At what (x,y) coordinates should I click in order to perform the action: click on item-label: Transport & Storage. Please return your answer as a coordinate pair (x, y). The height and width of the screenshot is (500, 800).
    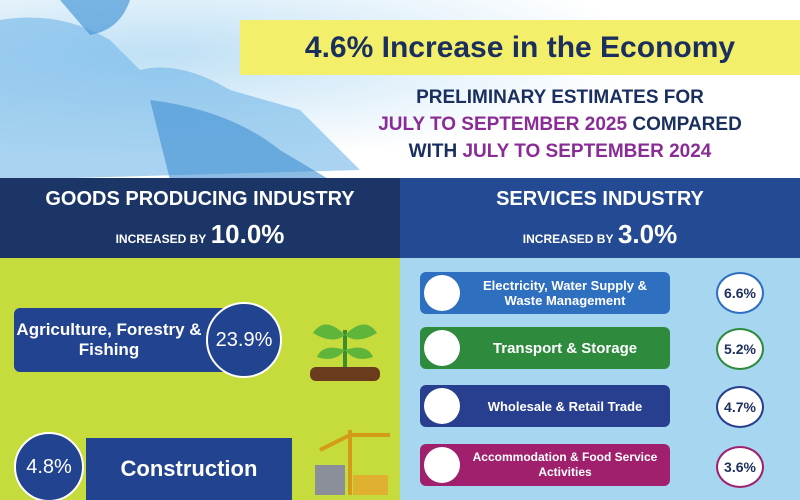
    Looking at the image, I should click on (565, 348).